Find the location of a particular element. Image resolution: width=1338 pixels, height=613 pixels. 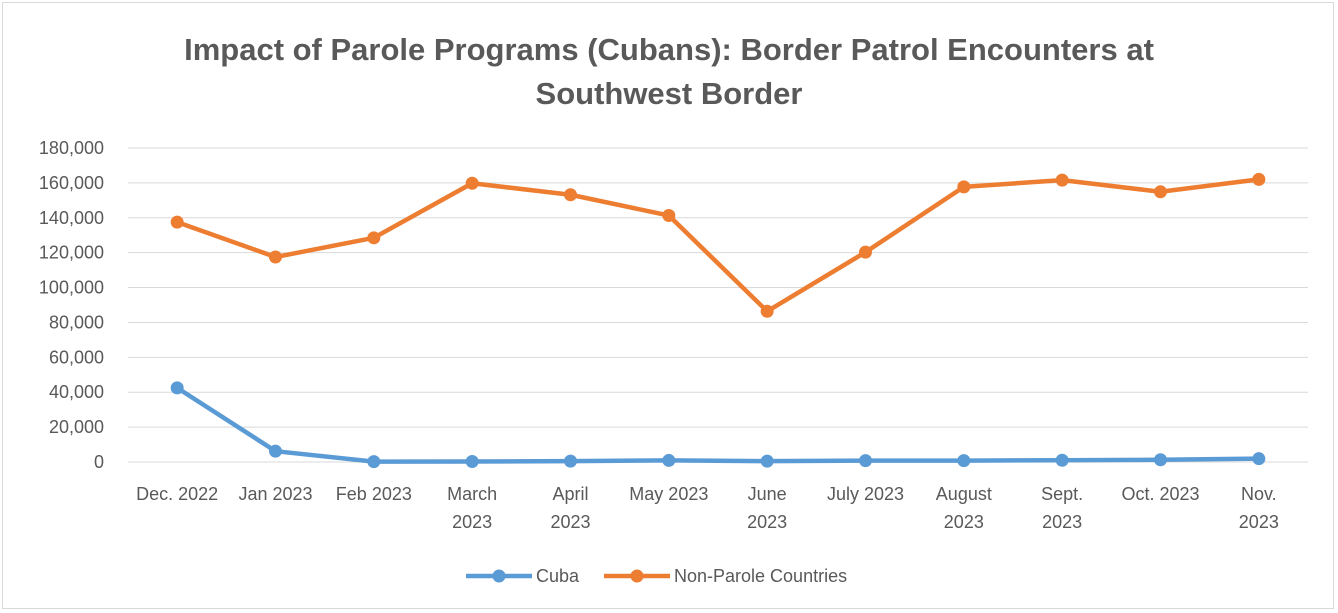

y-tick-label: 60,000 is located at coordinates (76, 357).